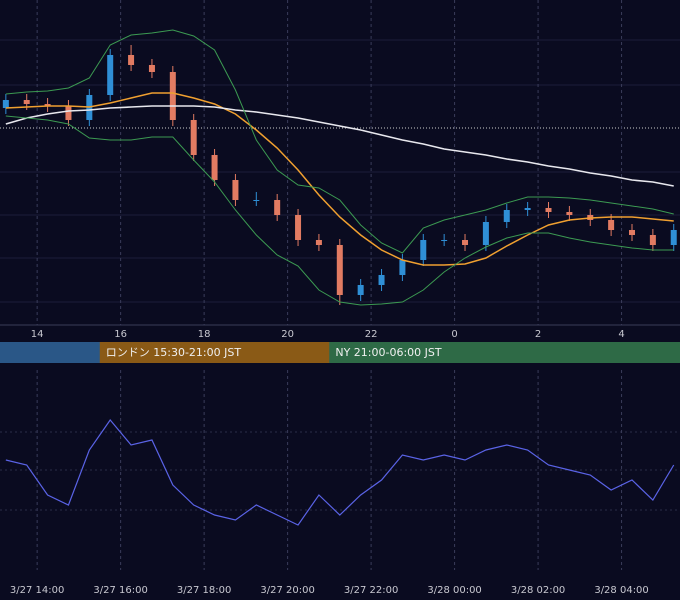  What do you see at coordinates (538, 590) in the screenshot?
I see `x-tick-label: 3/28 02:00` at bounding box center [538, 590].